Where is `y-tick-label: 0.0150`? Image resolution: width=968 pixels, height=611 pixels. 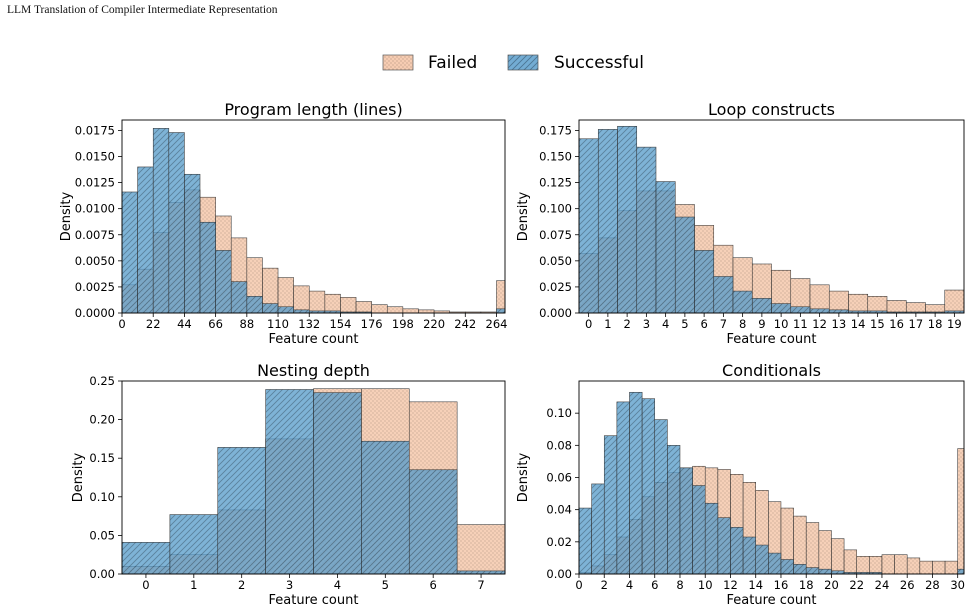
y-tick-label: 0.0150 is located at coordinates (95, 157).